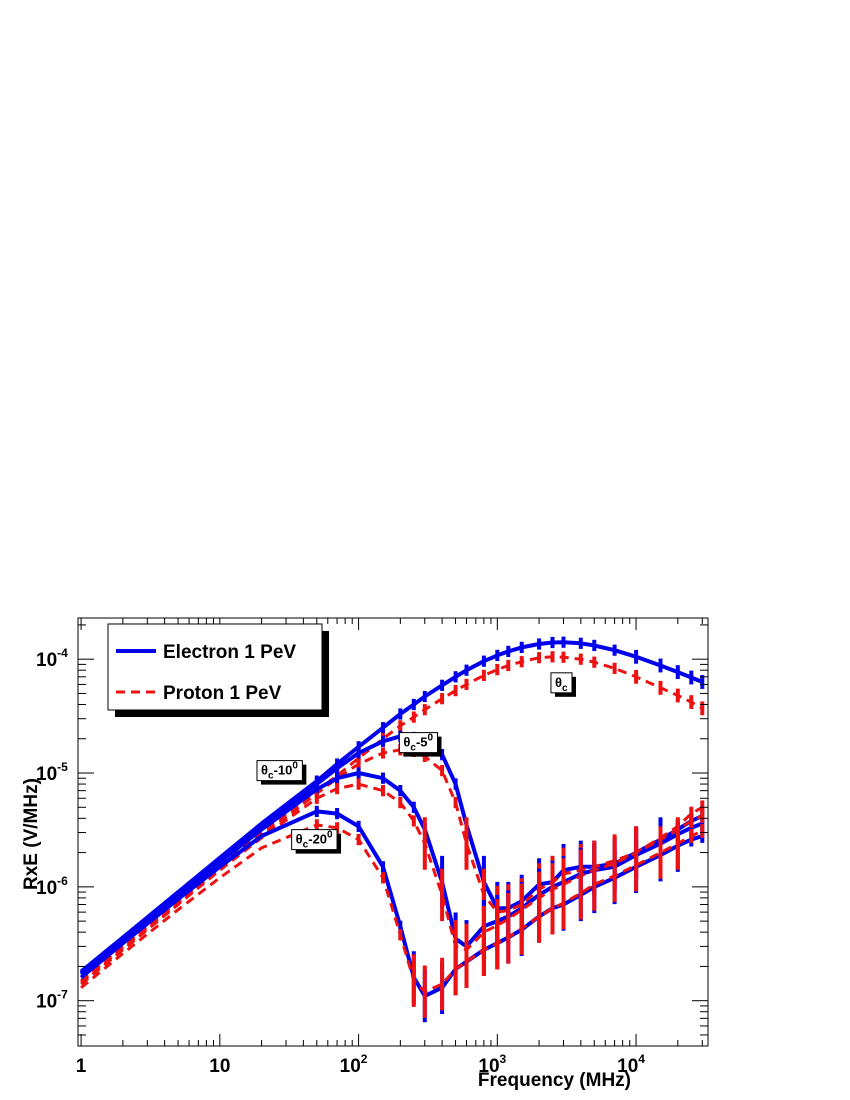 The image size is (850, 1100). I want to click on angle-annotation: θc-50, so click(420, 744).